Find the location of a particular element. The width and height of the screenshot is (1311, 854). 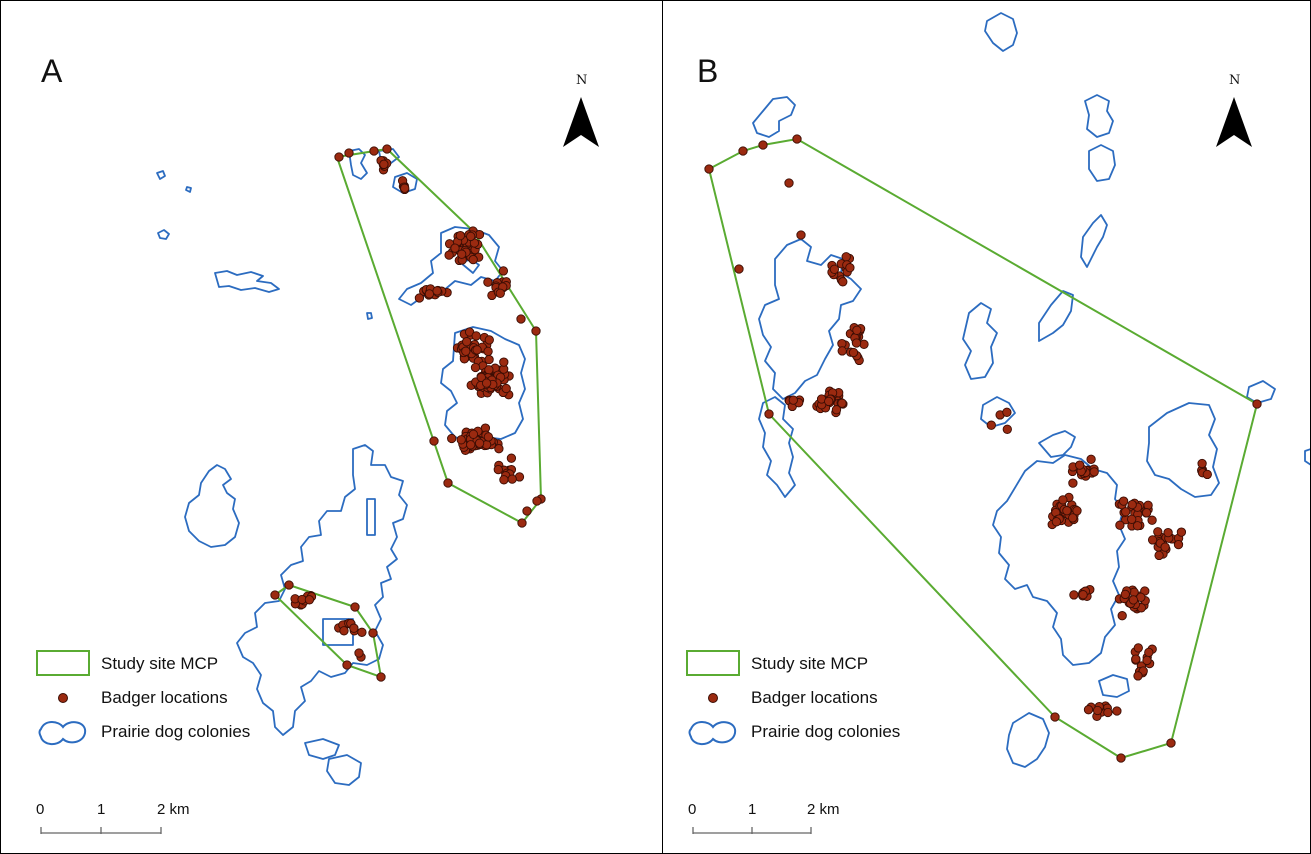

scale-bar-labels-a: 0 1 2 km is located at coordinates (95, 409).